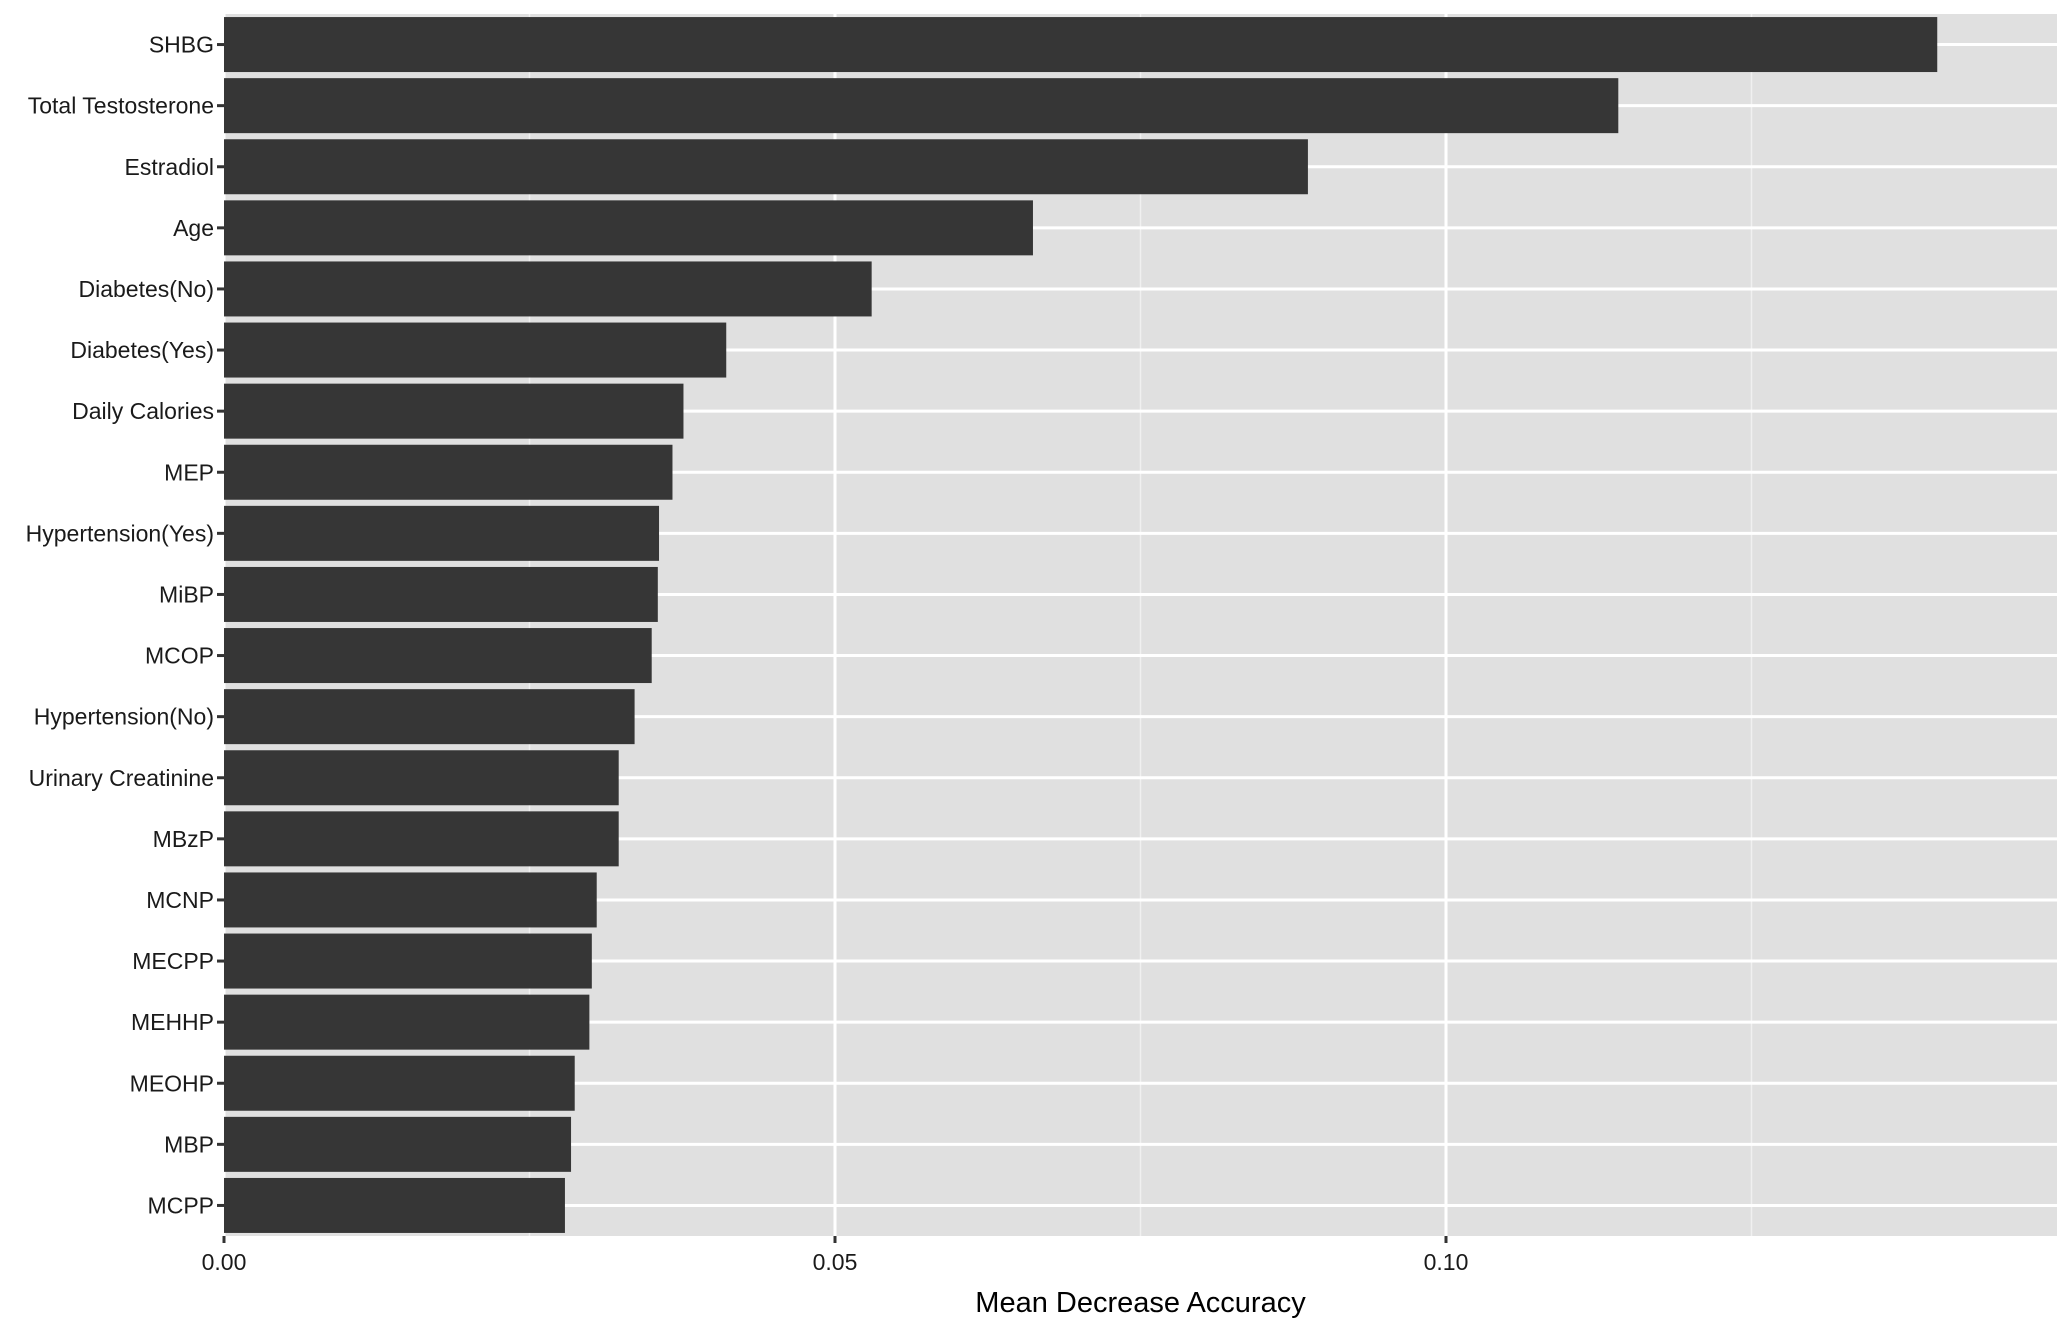 This screenshot has height=1325, width=2059. What do you see at coordinates (183, 839) in the screenshot?
I see `y-tick-label: MBzP` at bounding box center [183, 839].